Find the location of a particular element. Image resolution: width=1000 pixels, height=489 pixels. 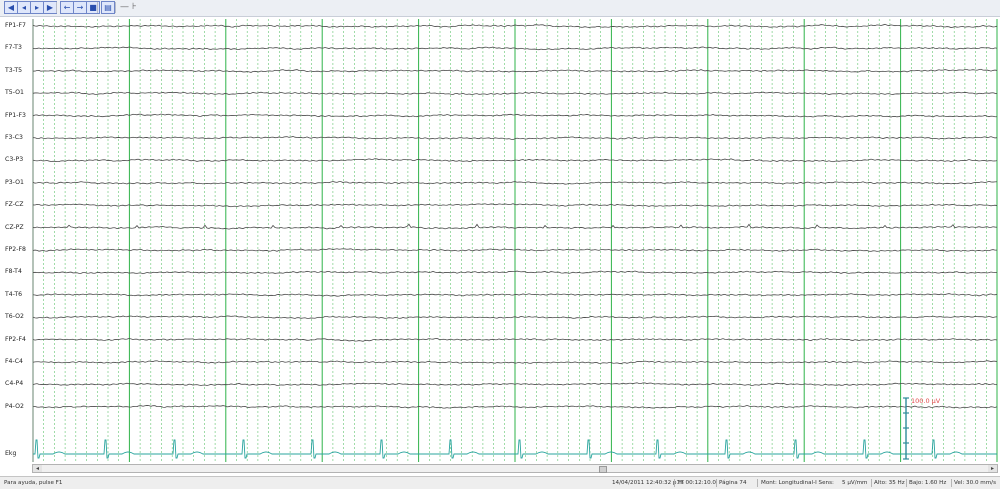

help-text: Para ayuda, pulse F1 is located at coordinates (33, 483).